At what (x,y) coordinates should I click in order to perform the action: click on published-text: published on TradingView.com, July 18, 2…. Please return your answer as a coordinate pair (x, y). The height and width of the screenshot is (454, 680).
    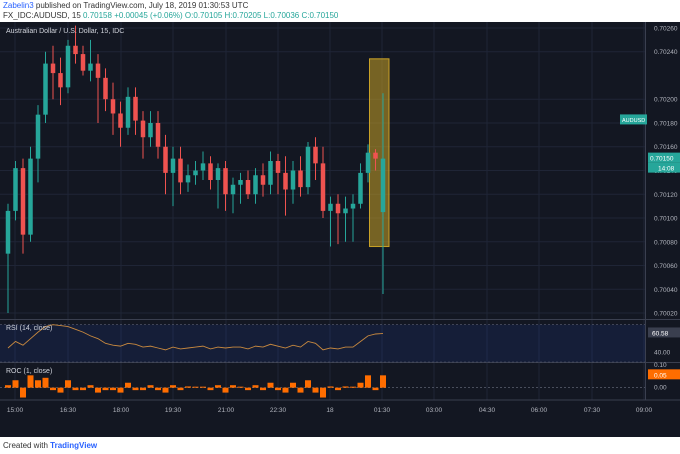
    Looking at the image, I should click on (141, 5).